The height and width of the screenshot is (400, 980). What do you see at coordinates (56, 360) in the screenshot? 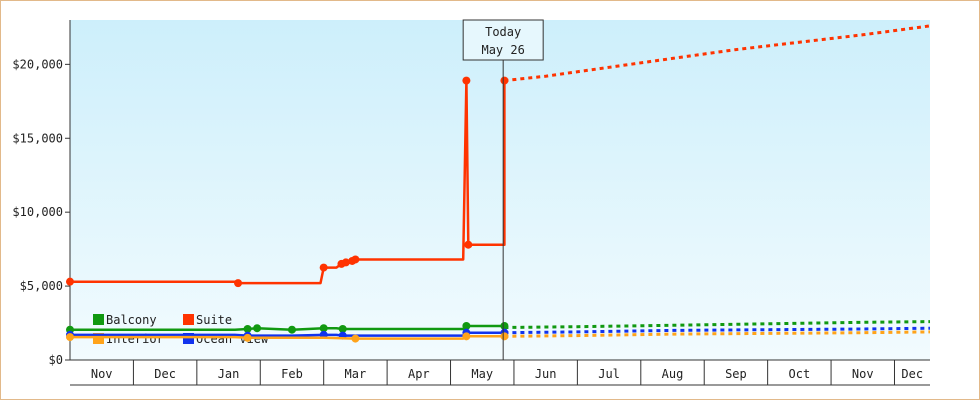
I see `y-tick-label: $0` at bounding box center [56, 360].